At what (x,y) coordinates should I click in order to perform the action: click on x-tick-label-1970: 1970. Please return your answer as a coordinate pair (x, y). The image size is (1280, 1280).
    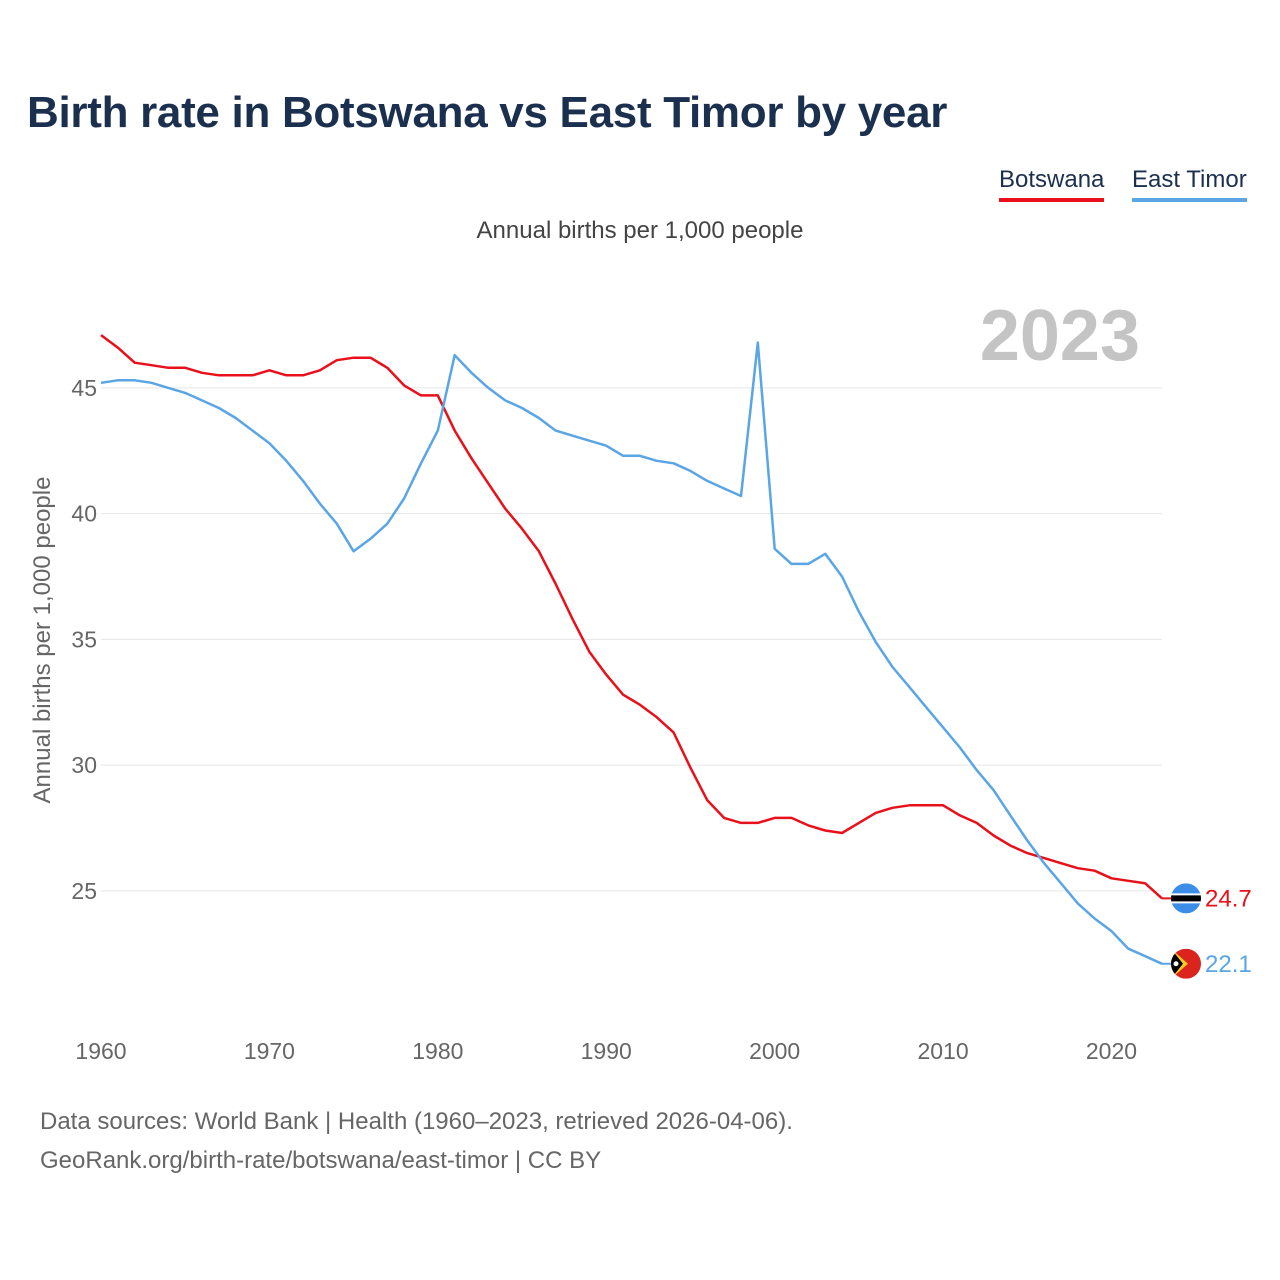
    Looking at the image, I should click on (269, 1051).